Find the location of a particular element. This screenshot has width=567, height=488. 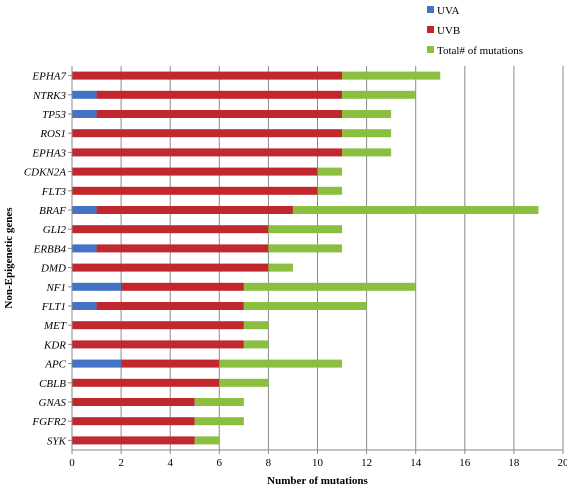

category-label: FLT3 is located at coordinates (54, 192).